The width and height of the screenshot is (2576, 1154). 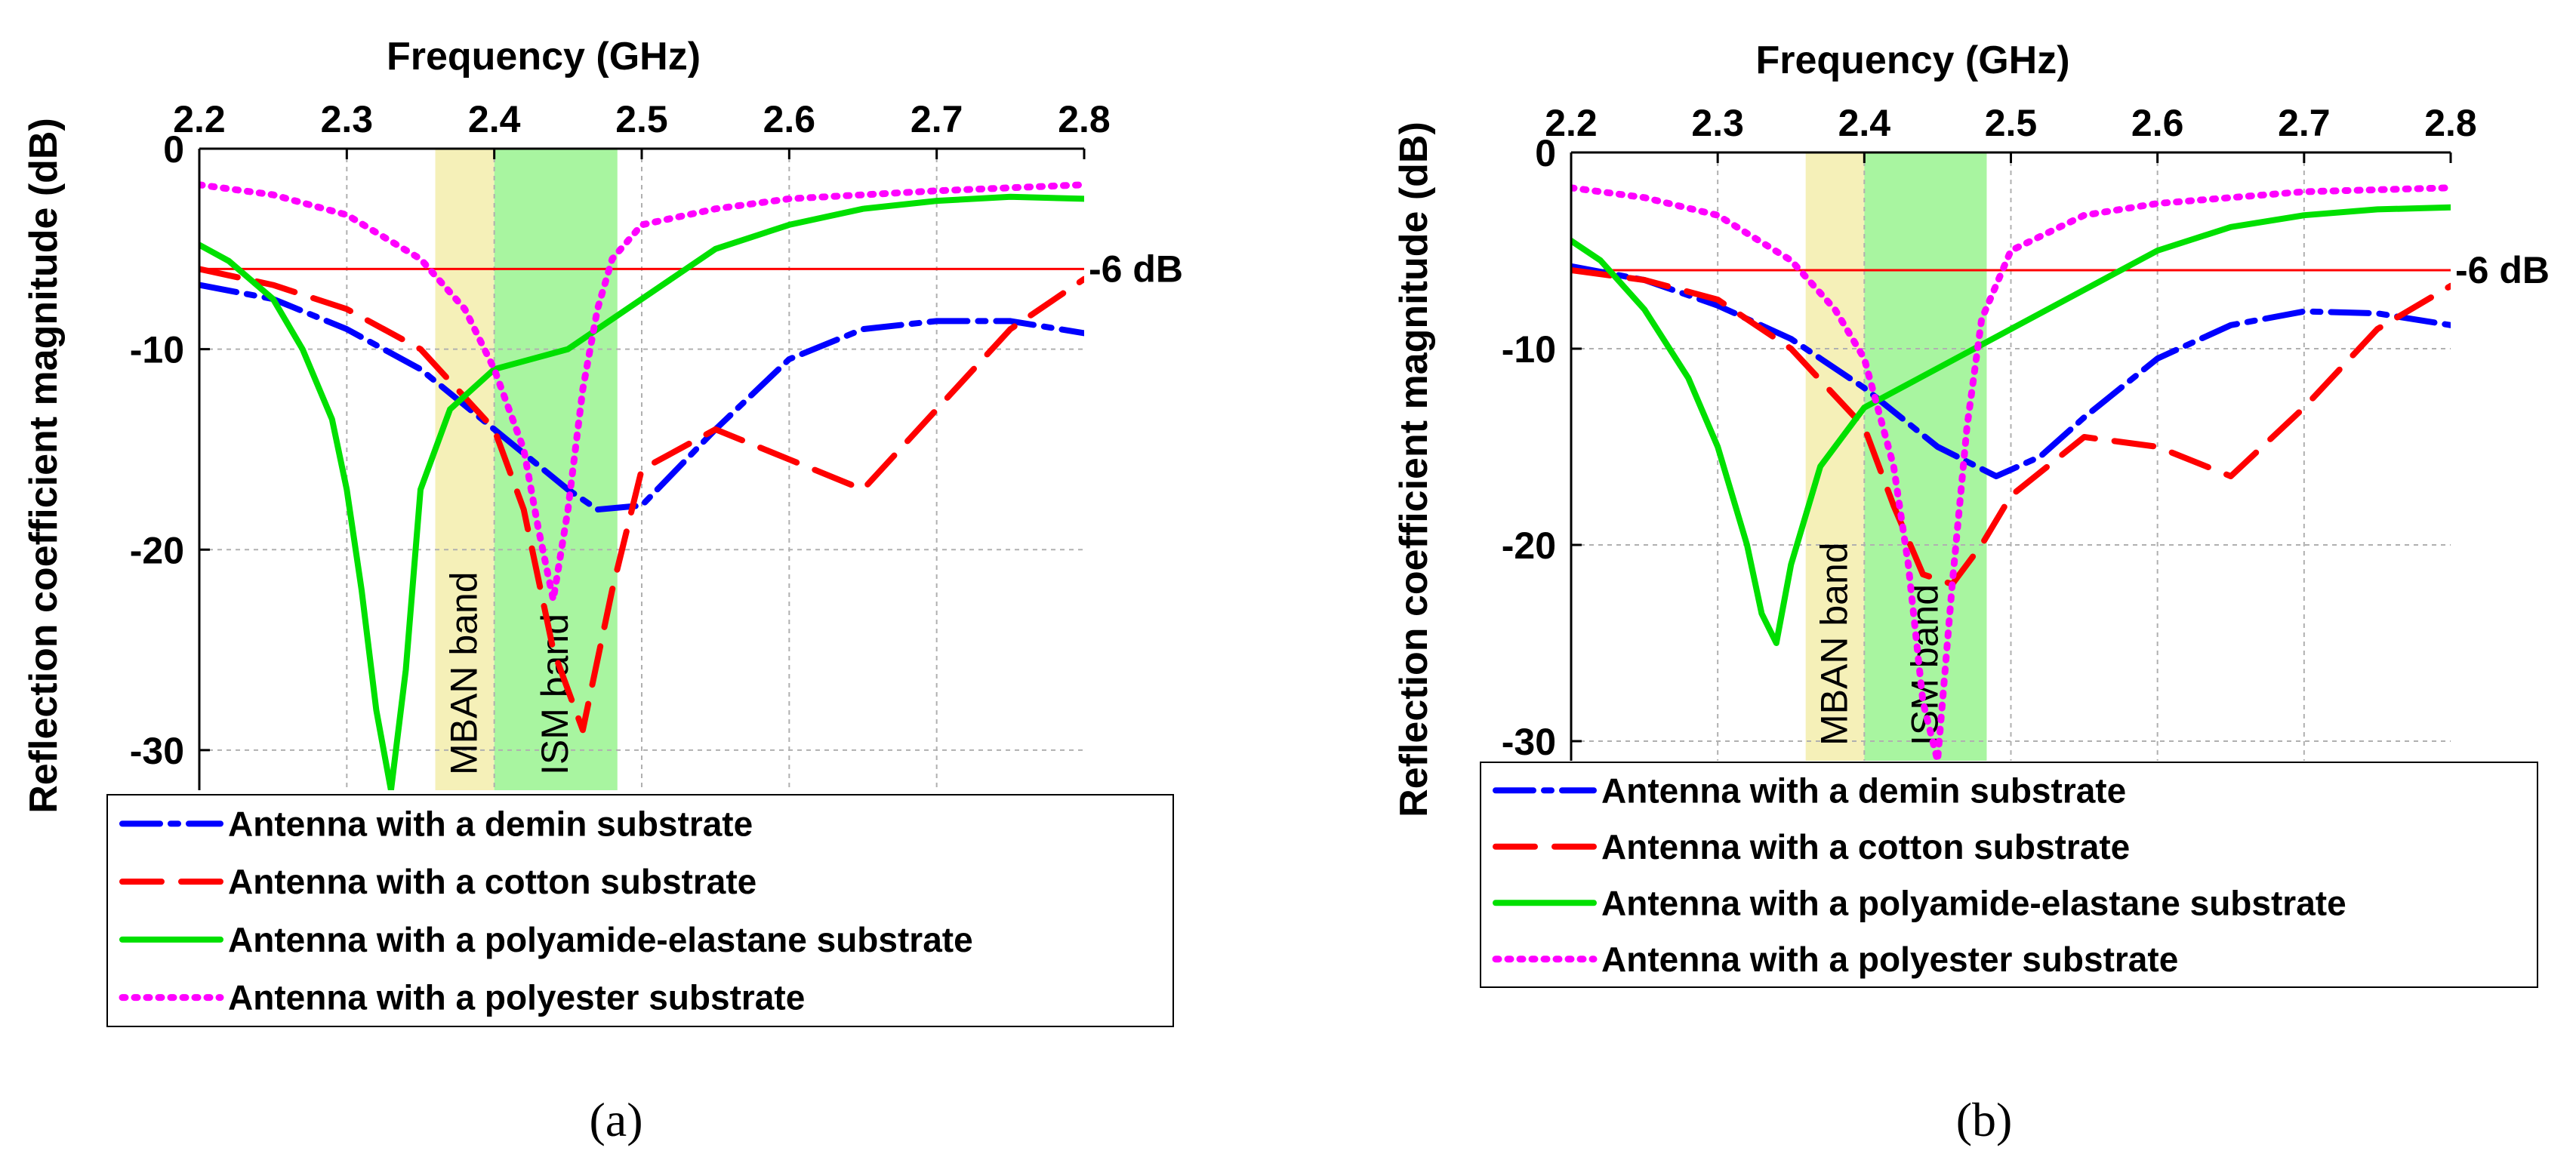 I want to click on series-polyamide-elastane-line, so click(x=2011, y=425).